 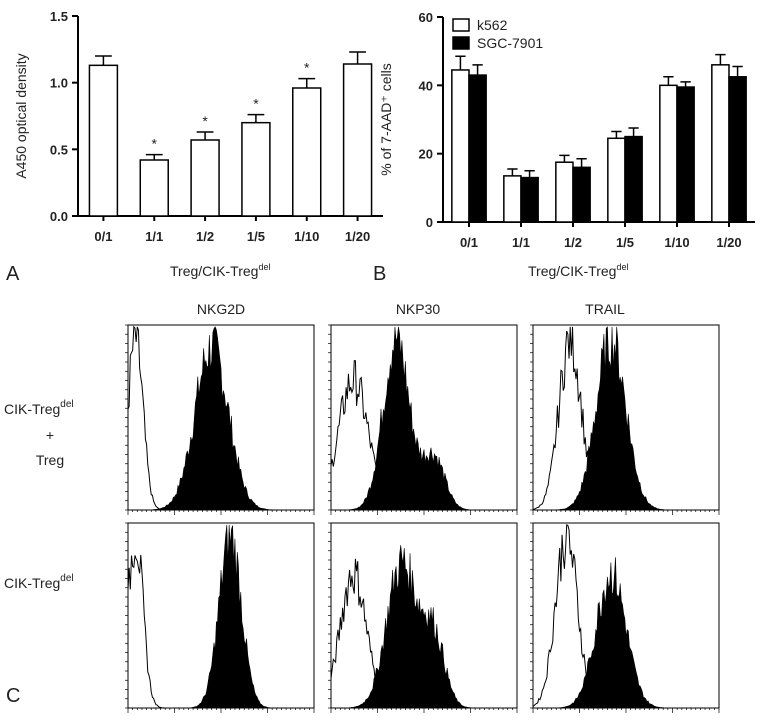 What do you see at coordinates (59, 83) in the screenshot?
I see `y-tick-label: 1.0` at bounding box center [59, 83].